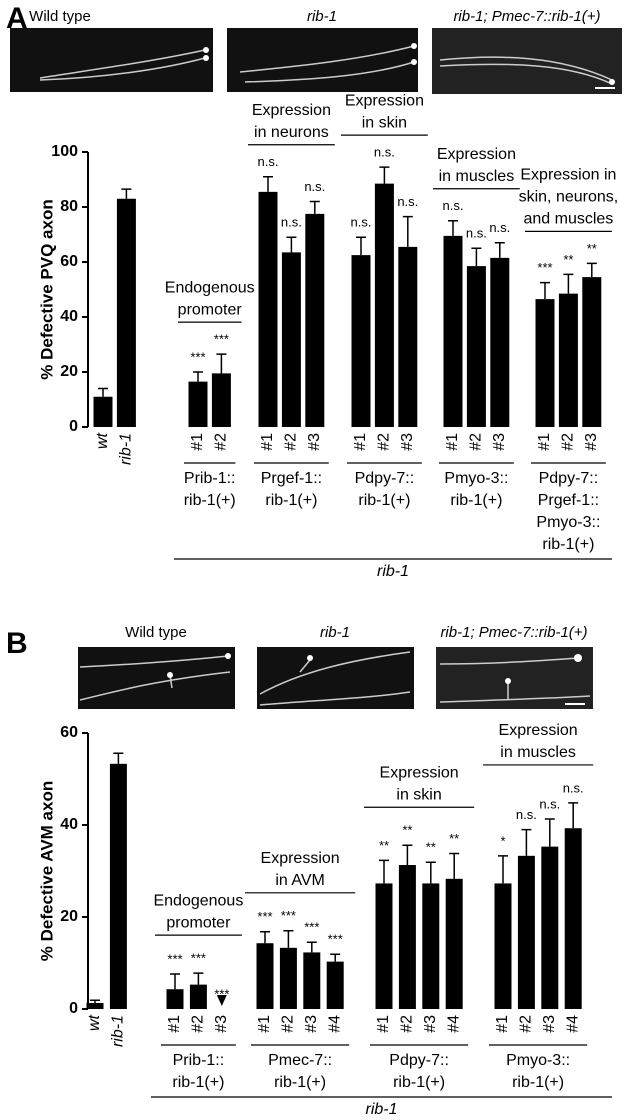 This screenshot has height=1120, width=631. Describe the element at coordinates (156, 632) in the screenshot. I see `image-caption: Wild type` at that location.